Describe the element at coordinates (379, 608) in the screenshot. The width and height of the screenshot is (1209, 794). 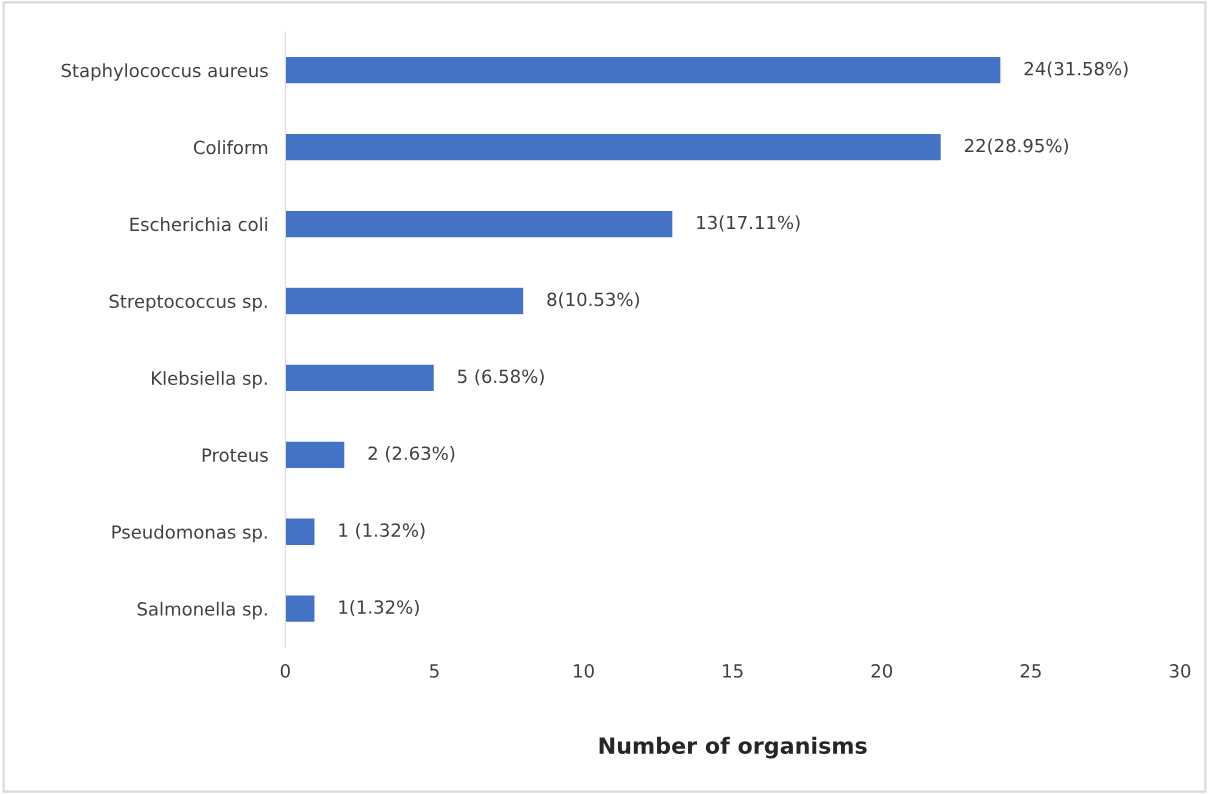
I see `data-label: 1(1.32%)` at that location.